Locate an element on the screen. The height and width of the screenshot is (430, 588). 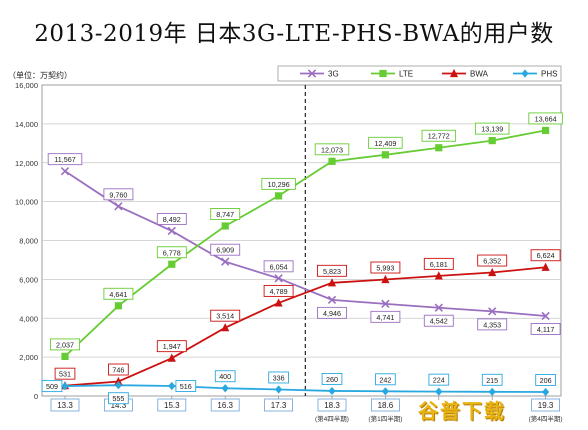
phs-data-label: 224 is located at coordinates (439, 380).